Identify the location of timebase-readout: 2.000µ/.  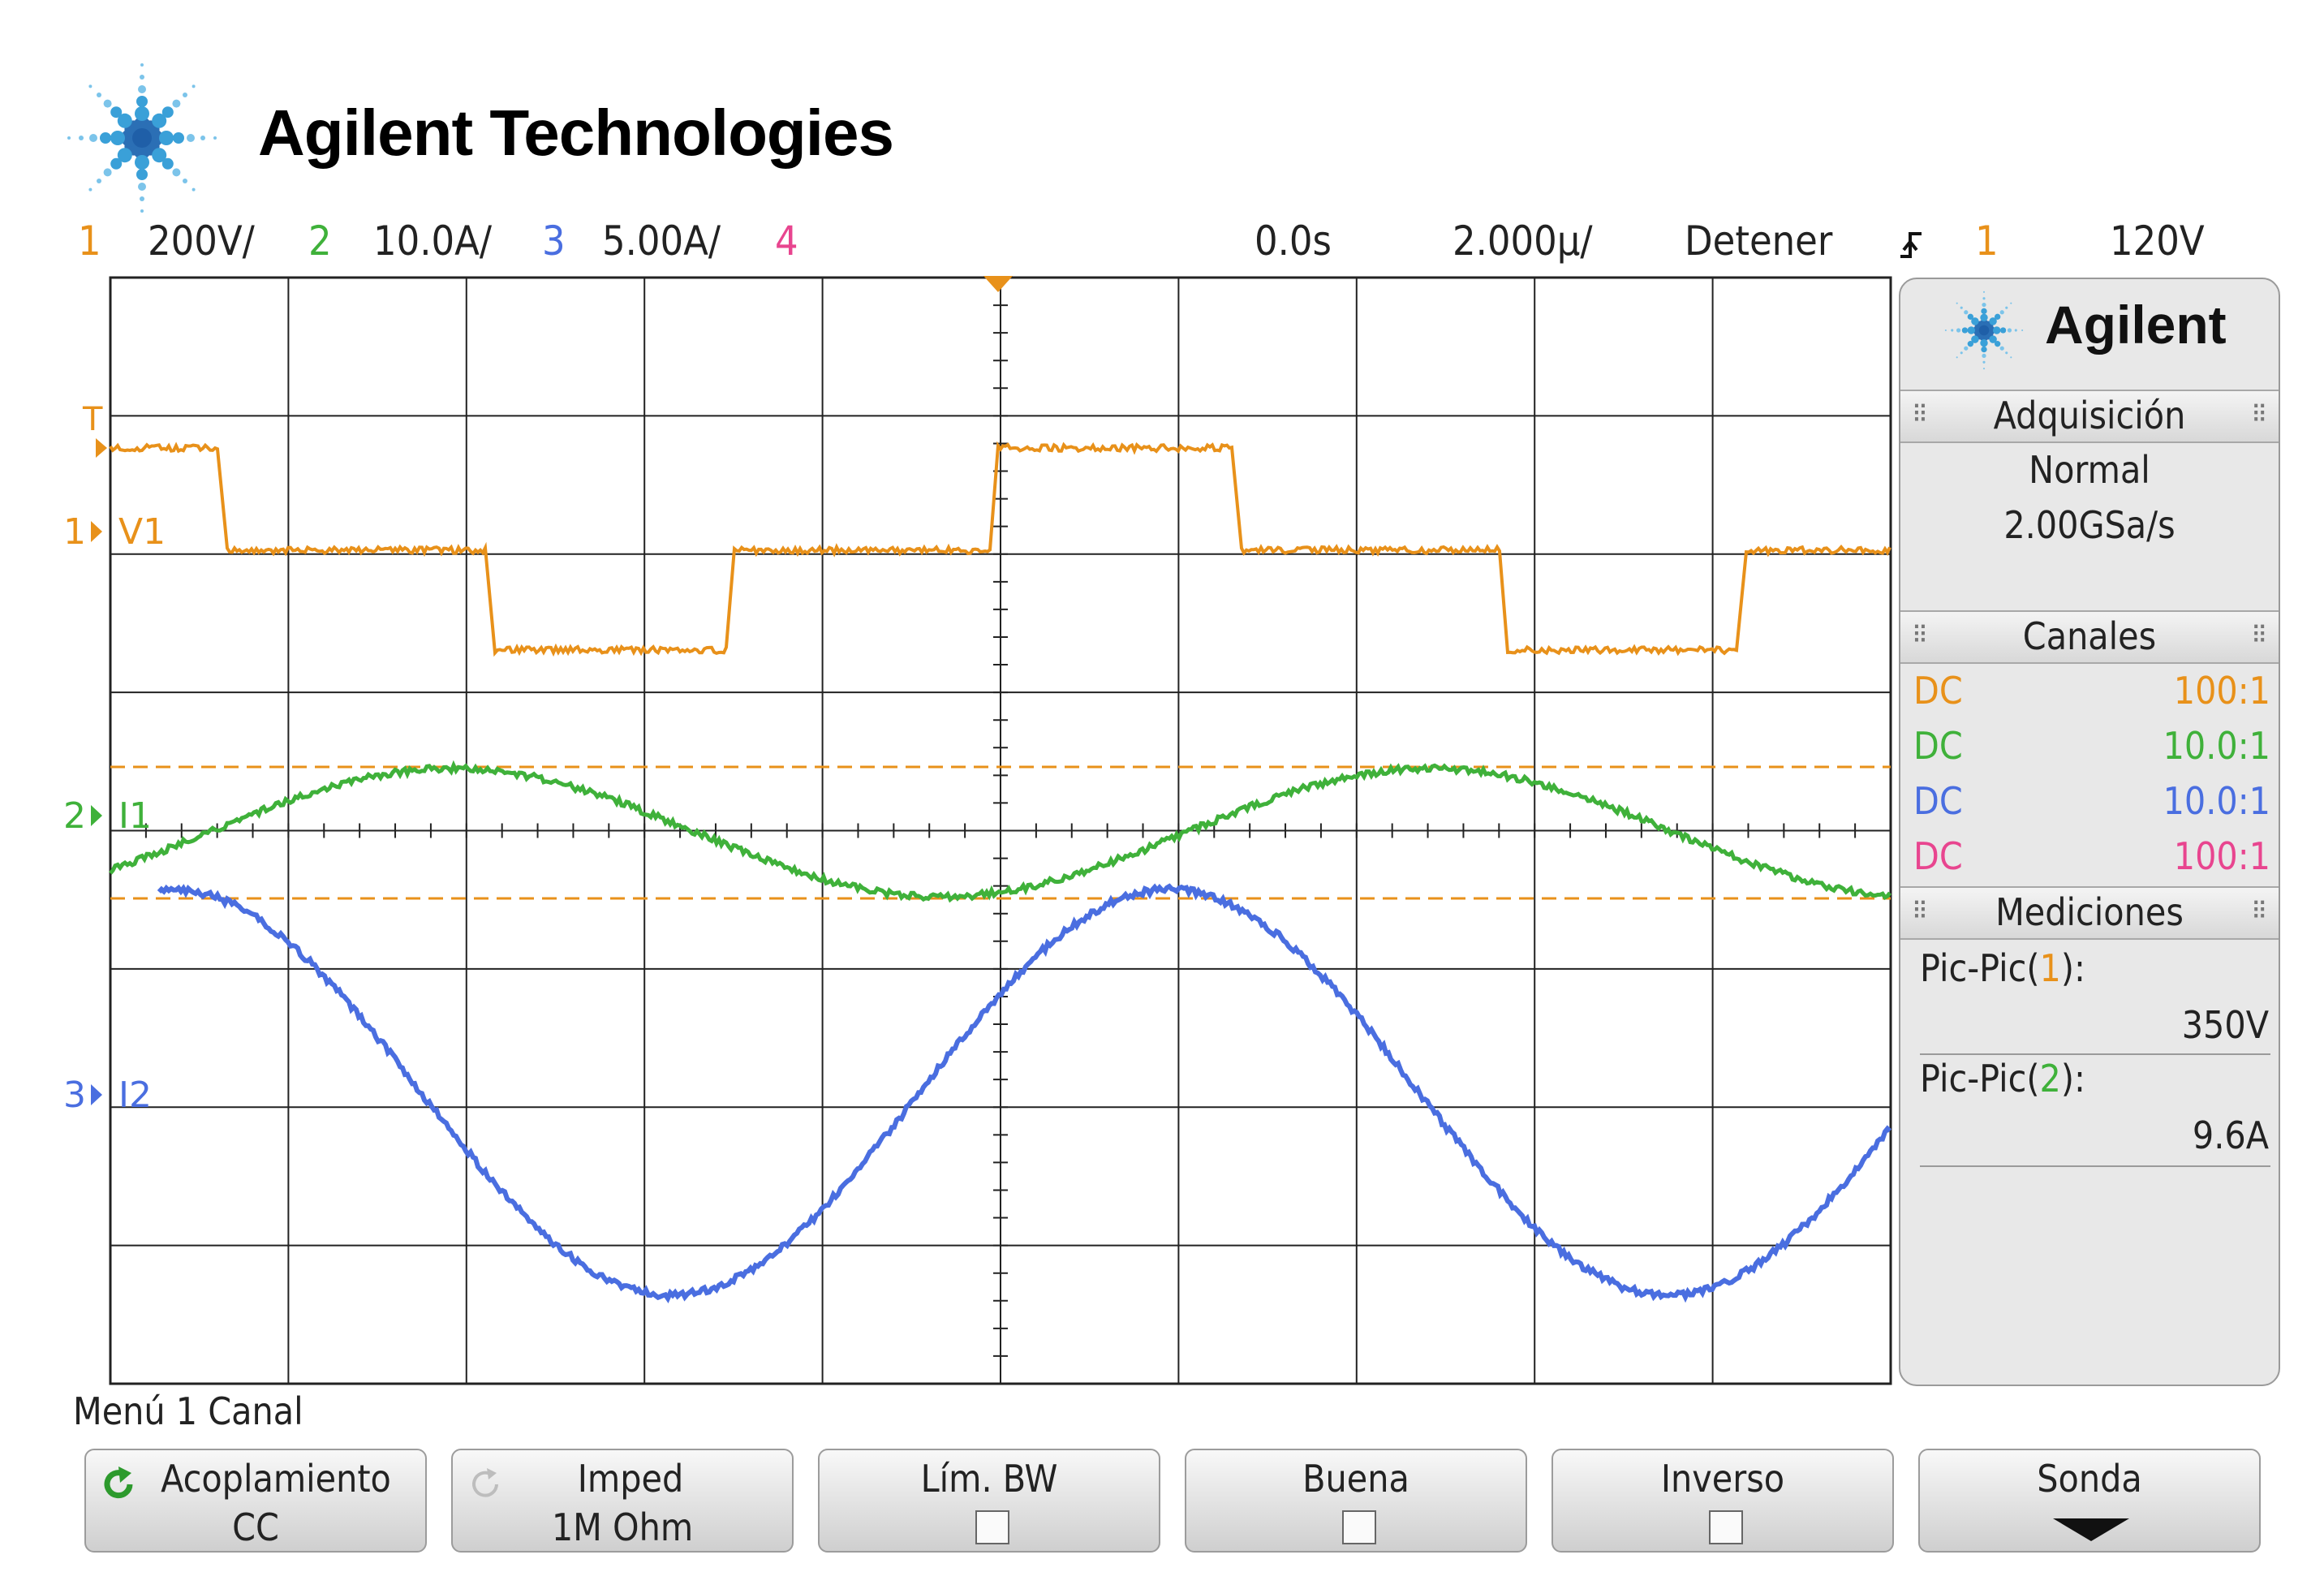
(1522, 241).